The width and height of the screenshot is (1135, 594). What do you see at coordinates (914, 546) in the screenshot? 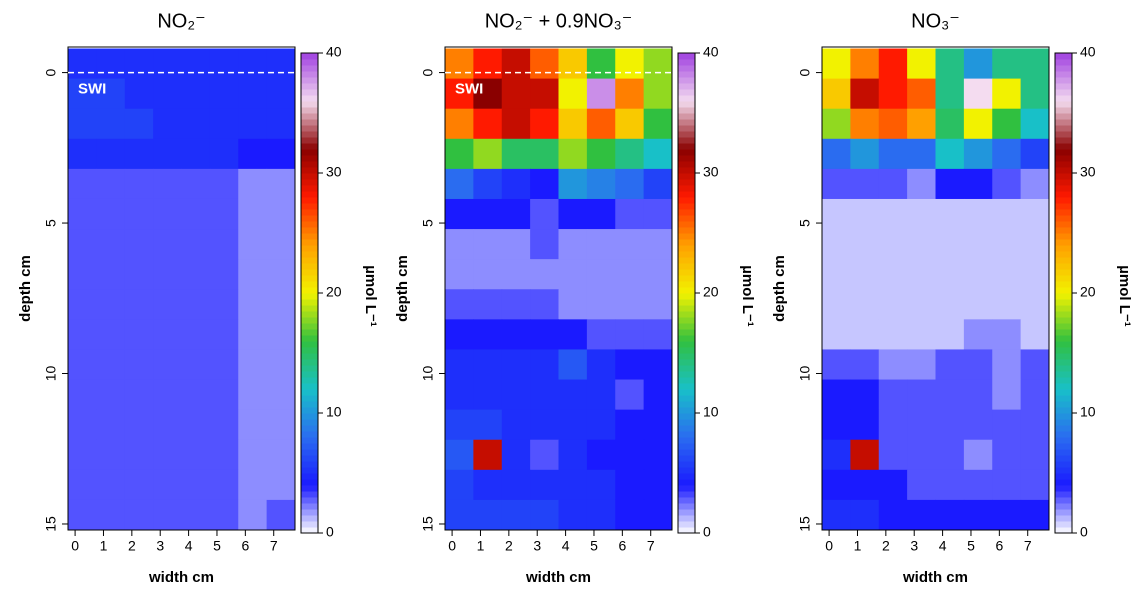
I see `x-tick-label: 3` at bounding box center [914, 546].